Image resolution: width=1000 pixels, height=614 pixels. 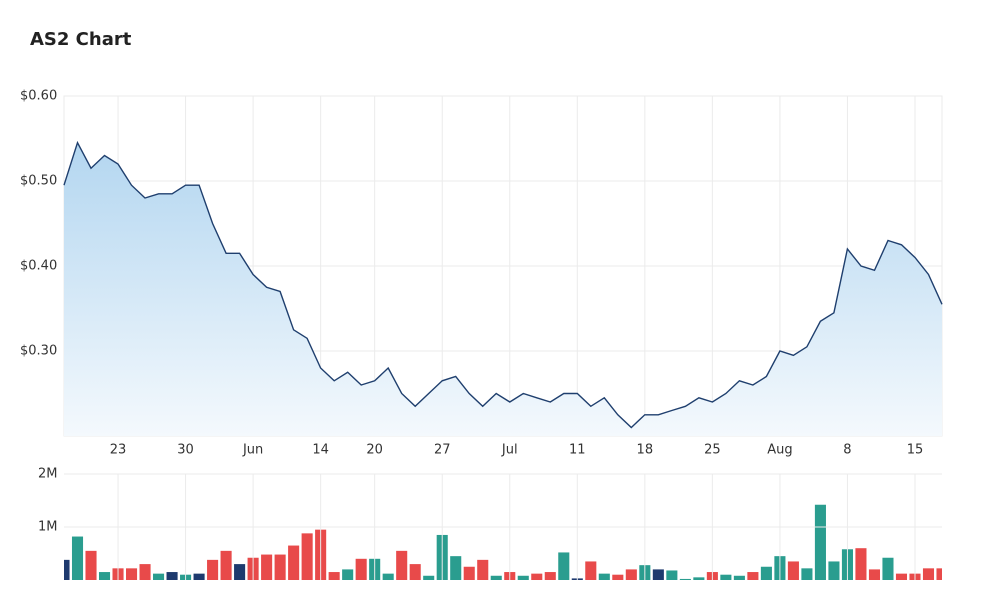 I want to click on x-tick-label: 27, so click(x=442, y=450).